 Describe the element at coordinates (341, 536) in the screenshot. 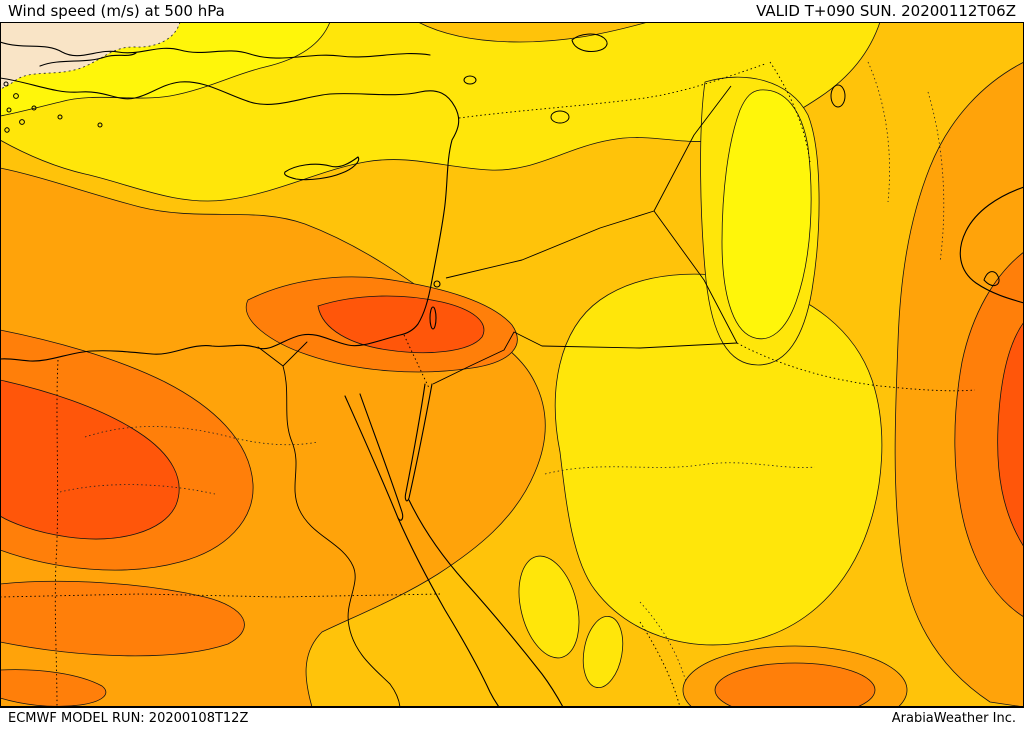

I see `nile-river` at that location.